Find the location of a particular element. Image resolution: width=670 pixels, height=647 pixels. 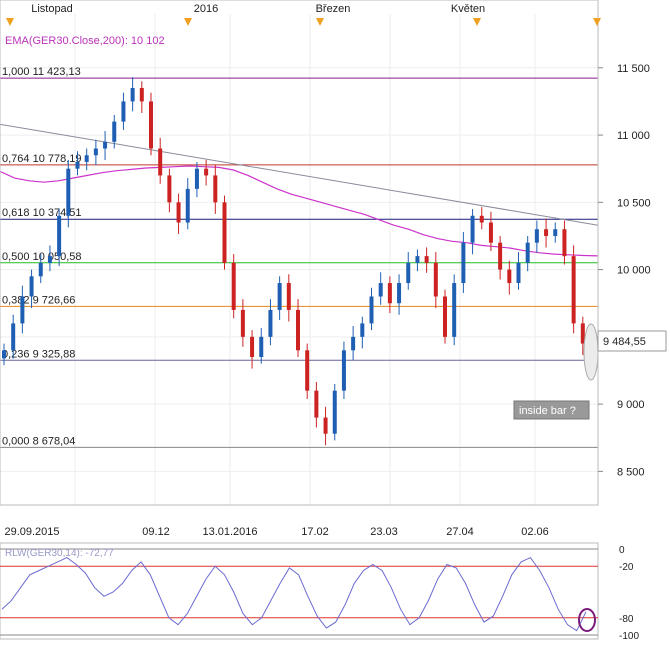

trendline is located at coordinates (299, 174).